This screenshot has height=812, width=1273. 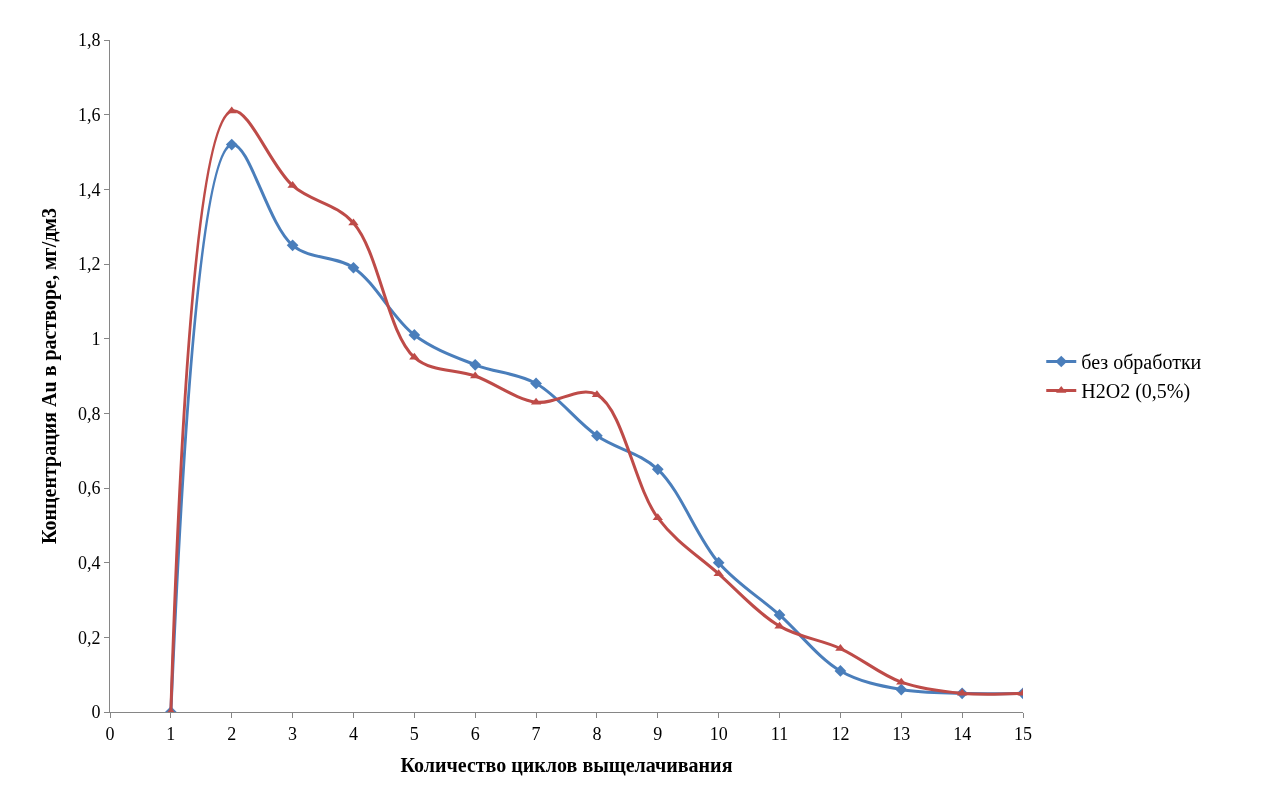 What do you see at coordinates (414, 733) in the screenshot?
I see `x-tick-label: 5` at bounding box center [414, 733].